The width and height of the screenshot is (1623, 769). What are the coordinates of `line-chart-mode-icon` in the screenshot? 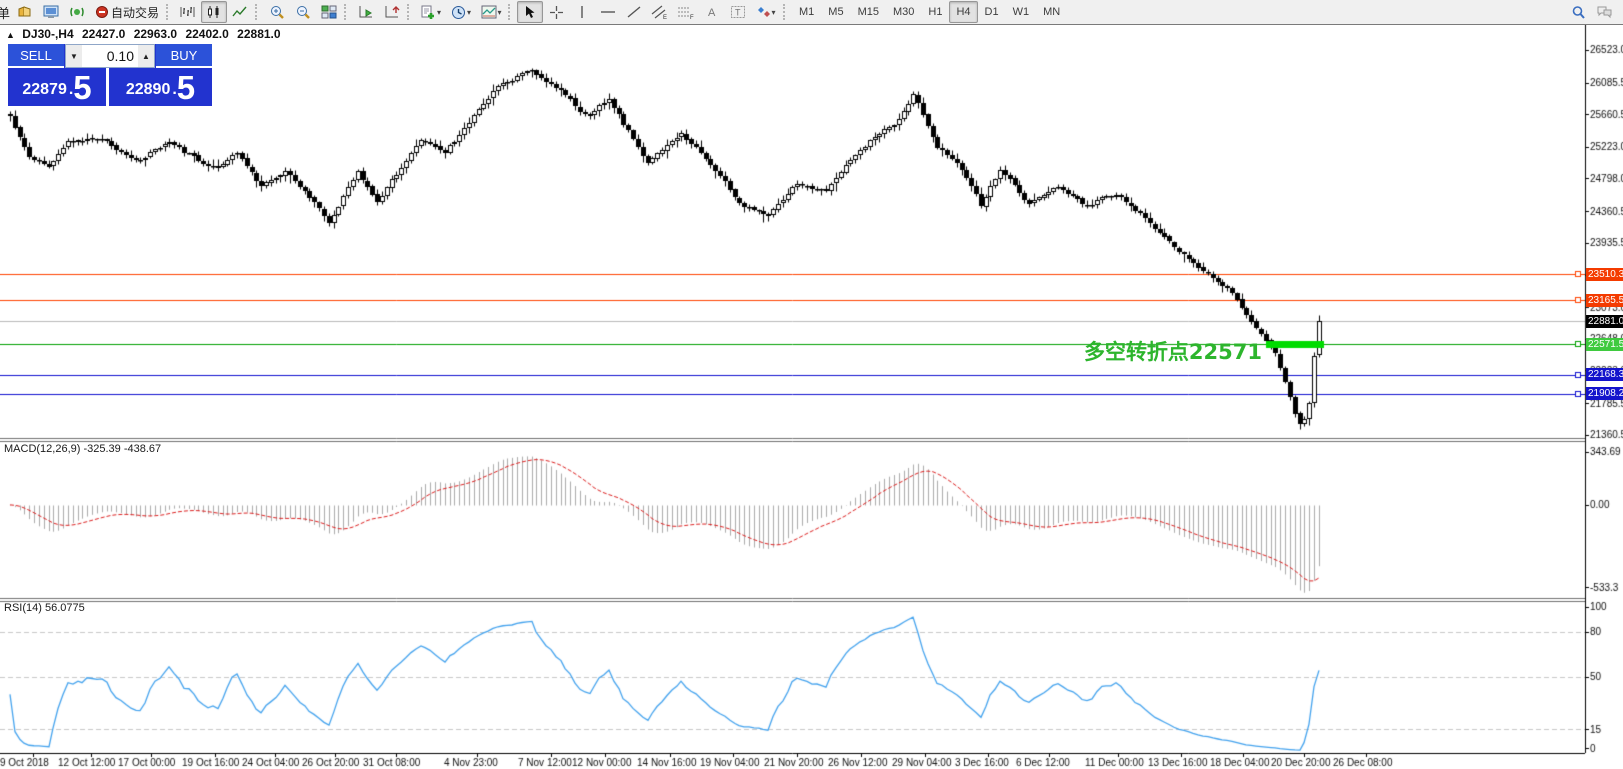 It's located at (240, 12).